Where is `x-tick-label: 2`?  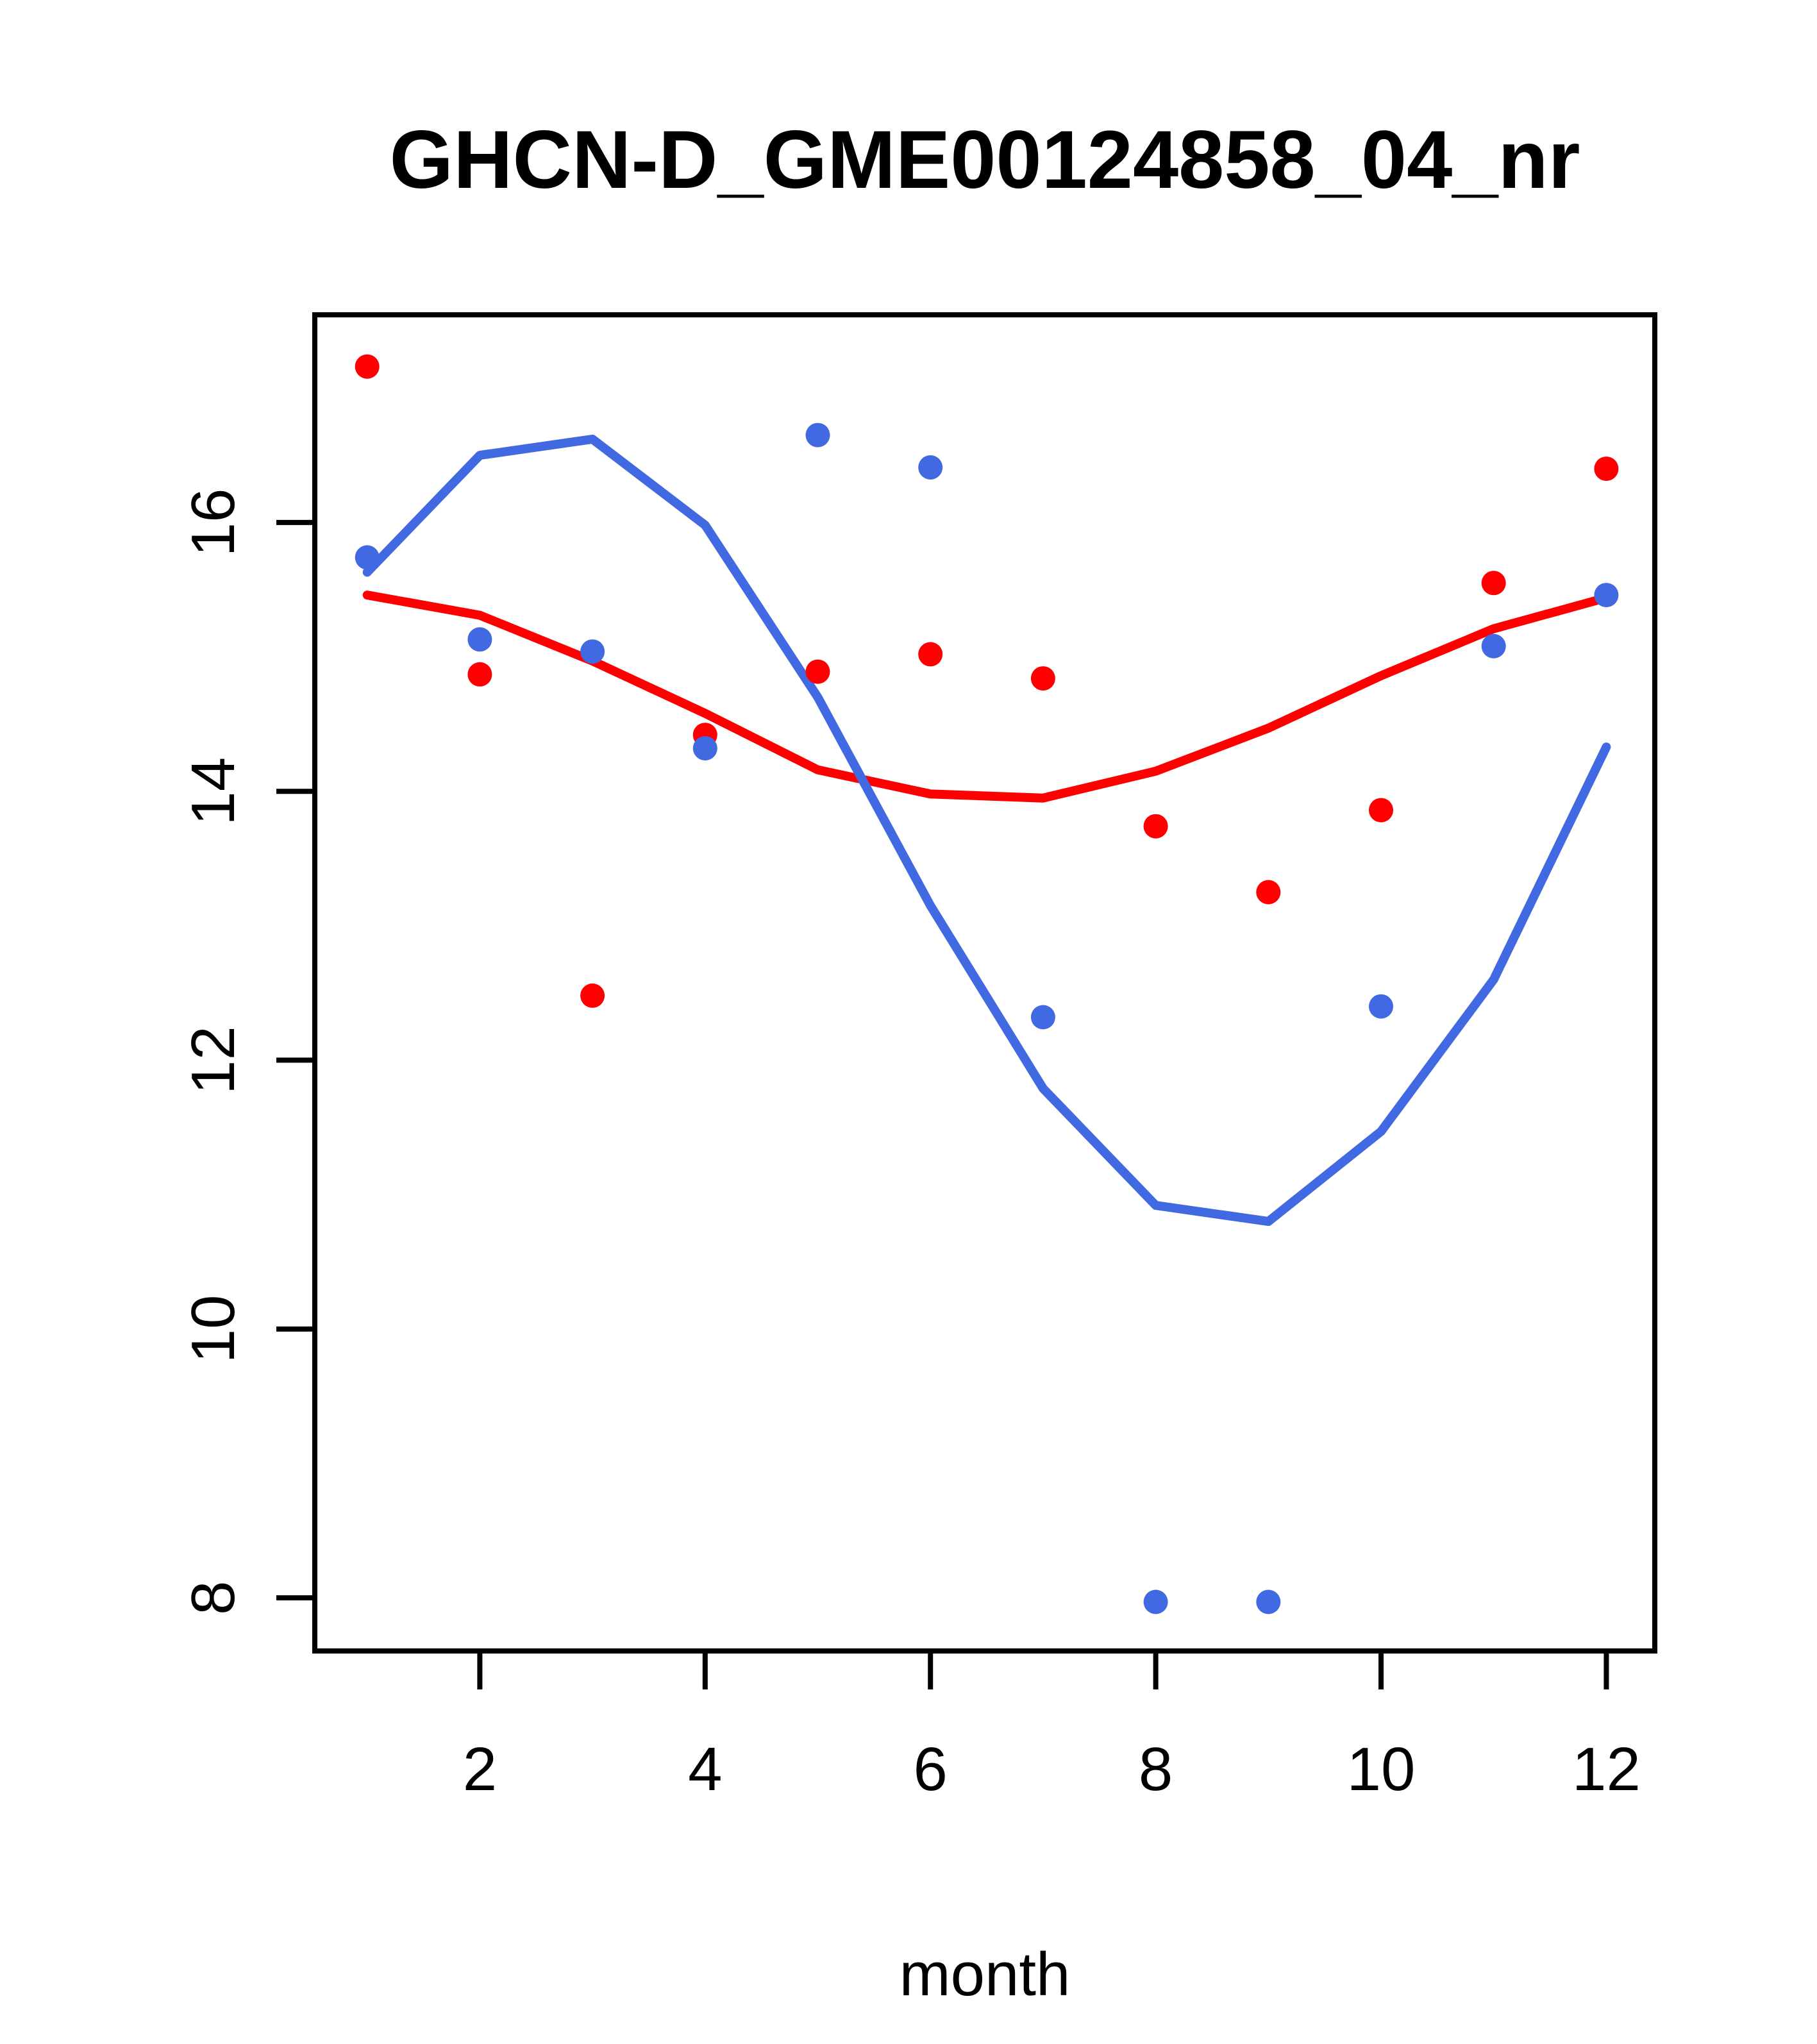 x-tick-label: 2 is located at coordinates (480, 1769).